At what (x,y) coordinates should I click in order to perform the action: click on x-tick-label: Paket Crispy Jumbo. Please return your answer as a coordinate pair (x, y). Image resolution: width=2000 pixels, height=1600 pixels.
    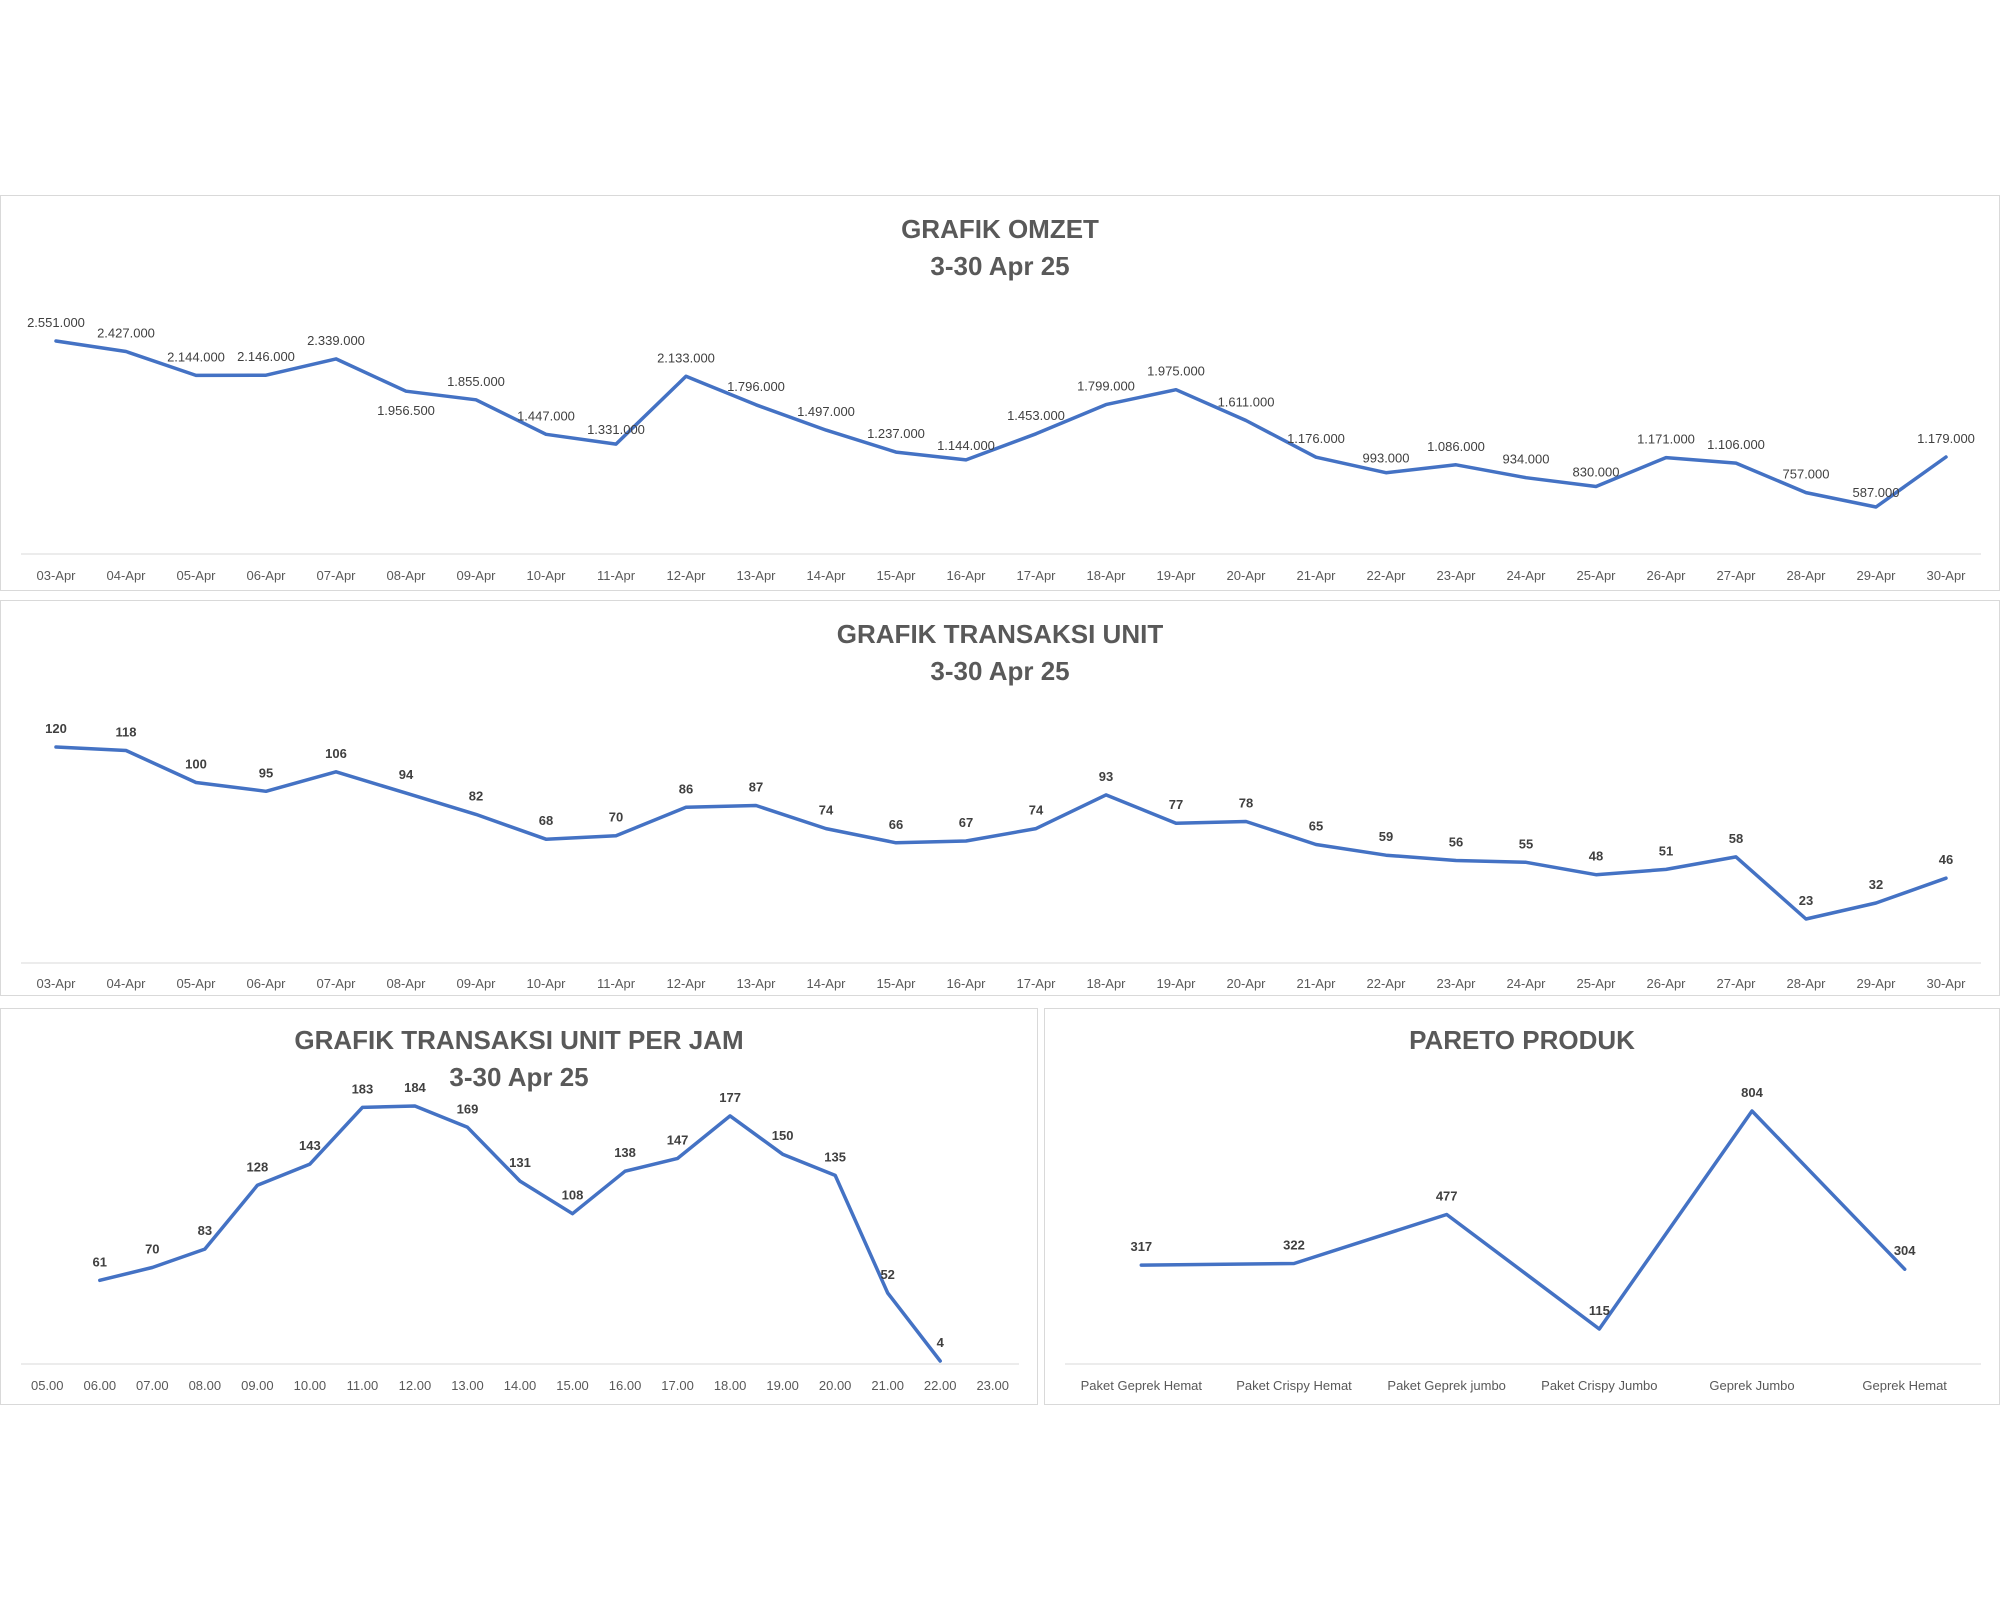
    Looking at the image, I should click on (1599, 1385).